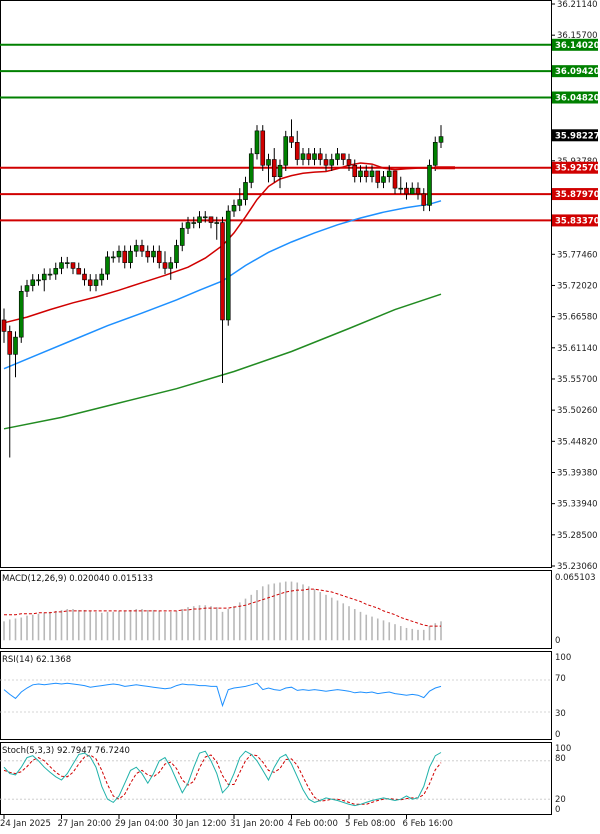  Describe the element at coordinates (577, 169) in the screenshot. I see `level-tag-label: 35.92570` at that location.